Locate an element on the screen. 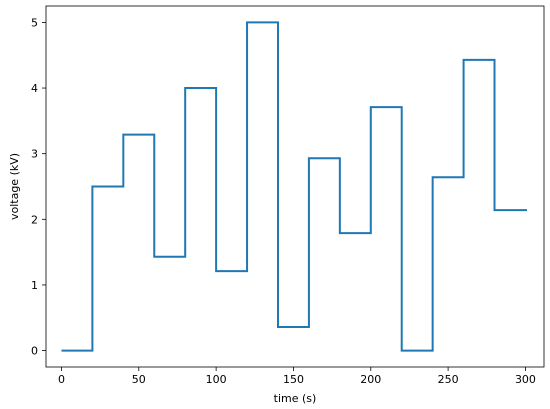  x-tick-label: 200 is located at coordinates (370, 379).